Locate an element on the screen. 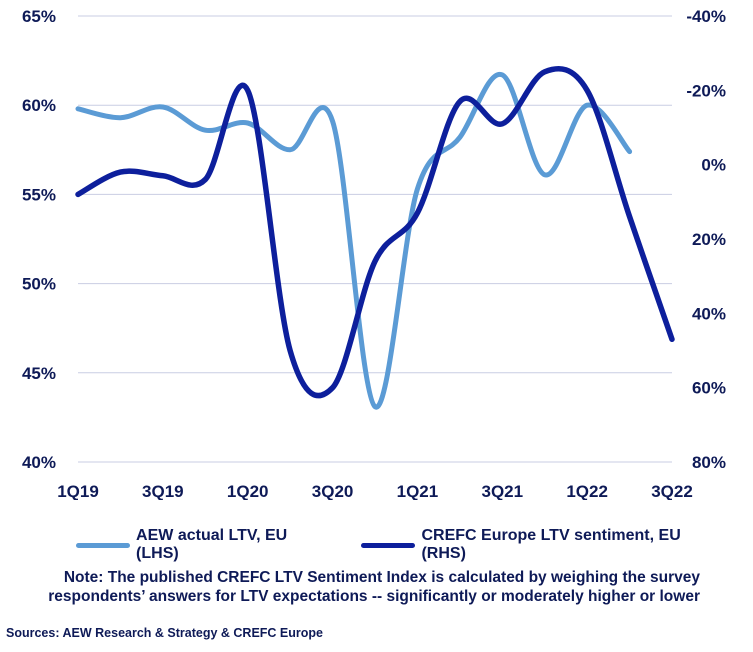 The image size is (753, 652). left-tick-label: 40% is located at coordinates (39, 462).